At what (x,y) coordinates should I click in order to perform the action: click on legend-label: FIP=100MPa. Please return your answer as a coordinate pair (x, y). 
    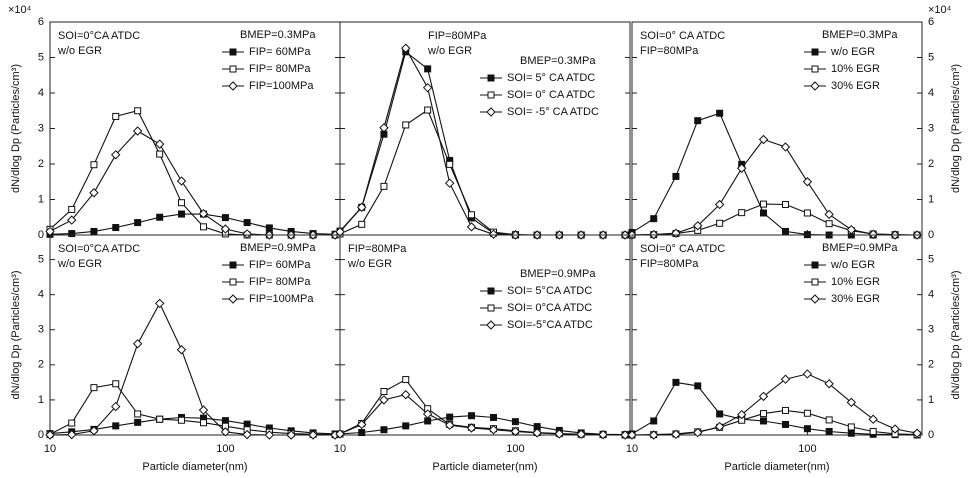
    Looking at the image, I should click on (281, 299).